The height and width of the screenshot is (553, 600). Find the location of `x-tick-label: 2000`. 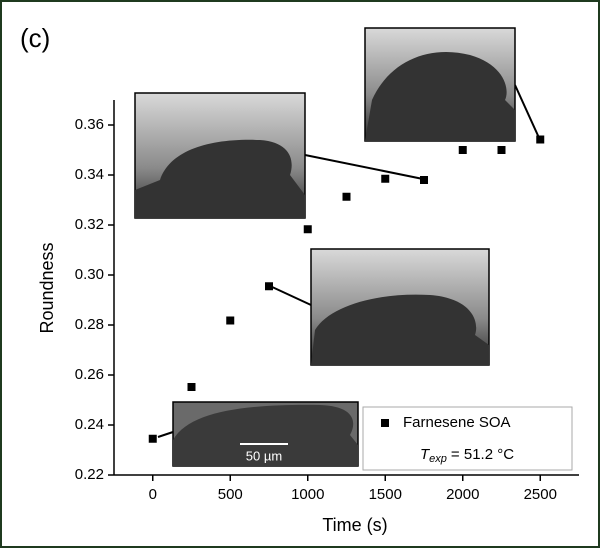

x-tick-label: 2000 is located at coordinates (462, 494).